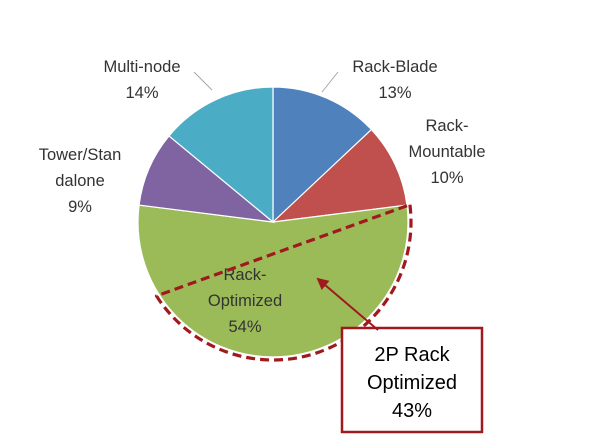  I want to click on slice-multi-node-value-label: 14%, so click(141, 93).